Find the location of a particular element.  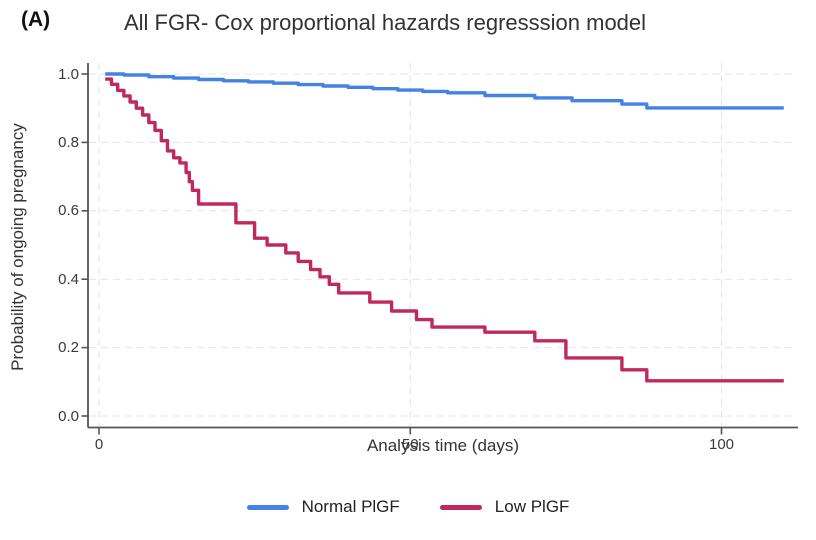

y-tick-label: 0.6 is located at coordinates (68, 211).